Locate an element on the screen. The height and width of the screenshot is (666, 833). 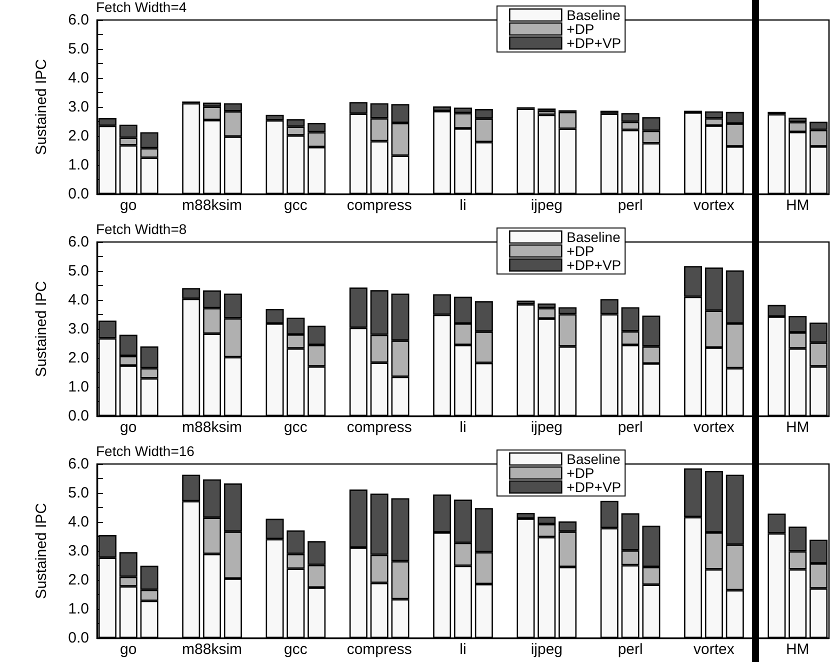
chart-title: Fetch Width=4 is located at coordinates (141, 7).